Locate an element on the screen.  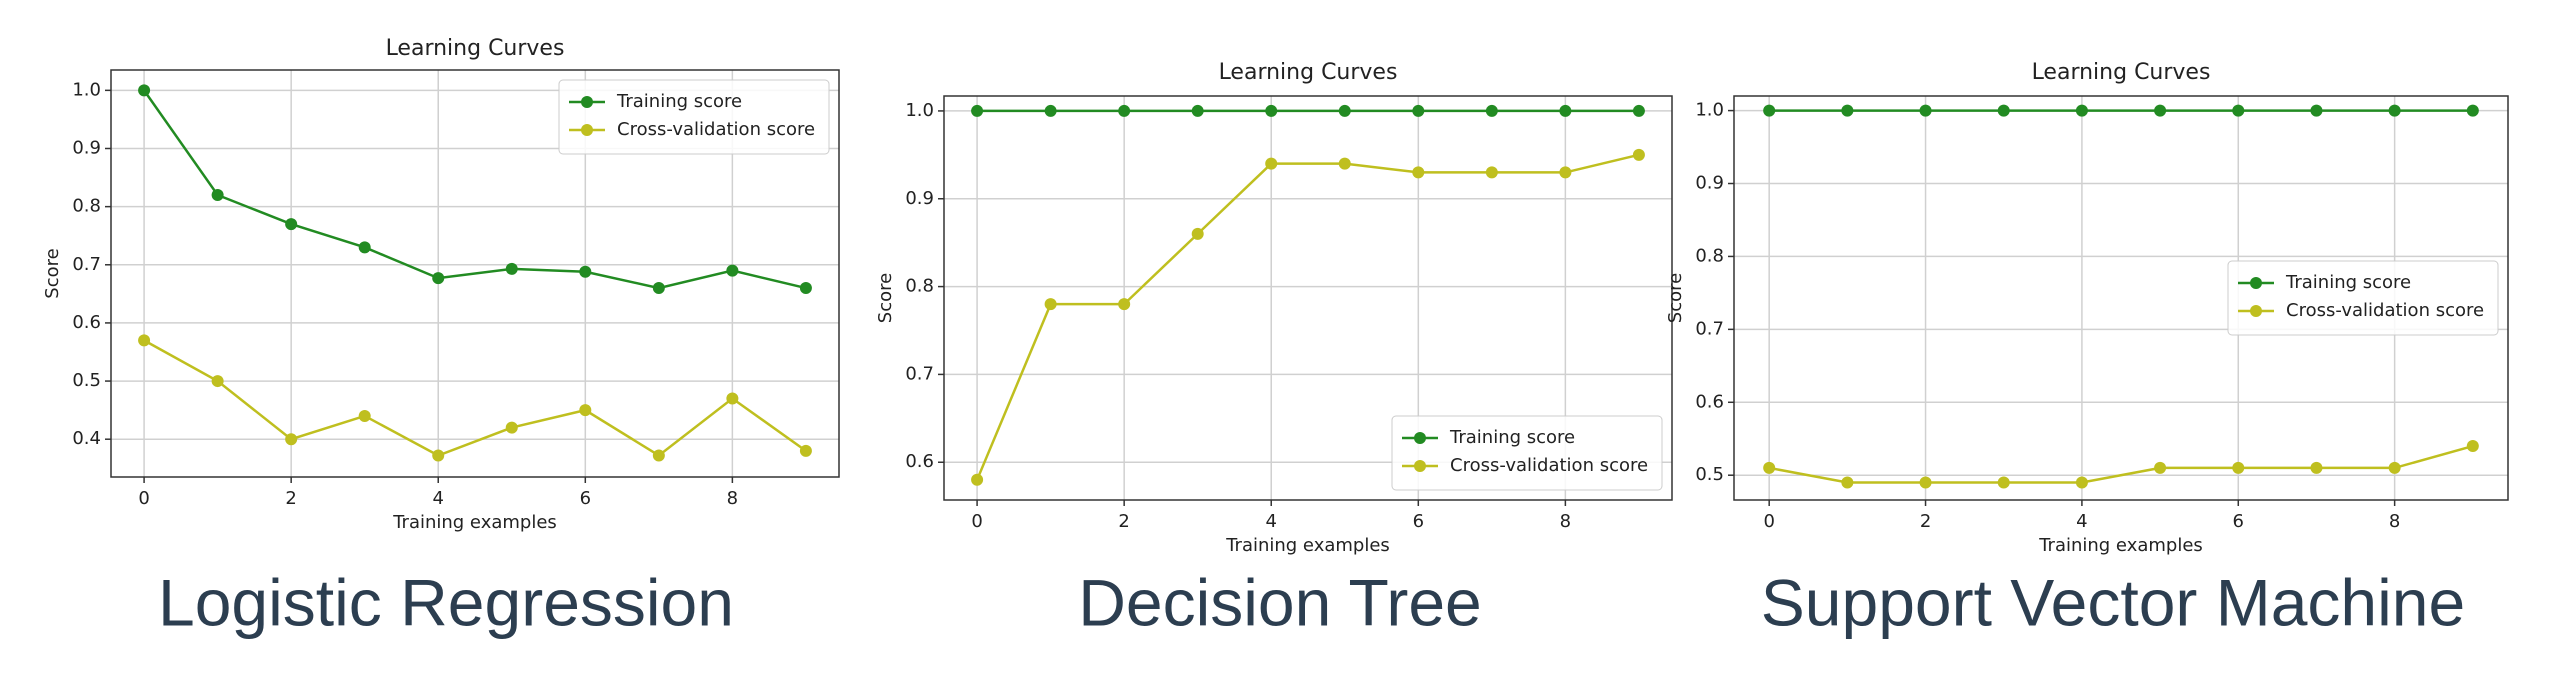
y-tick-label: 1.0 is located at coordinates (1709, 110).